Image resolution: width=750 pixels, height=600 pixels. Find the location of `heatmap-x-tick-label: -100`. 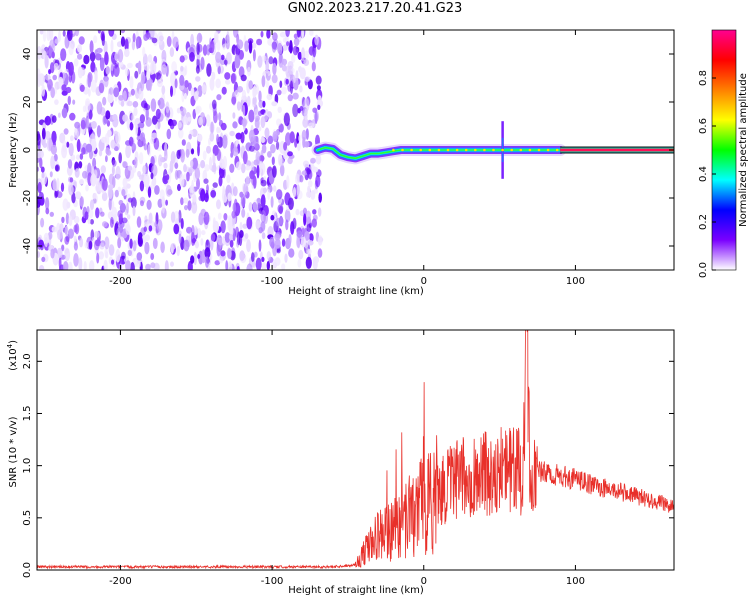

heatmap-x-tick-label: -100 is located at coordinates (272, 281).